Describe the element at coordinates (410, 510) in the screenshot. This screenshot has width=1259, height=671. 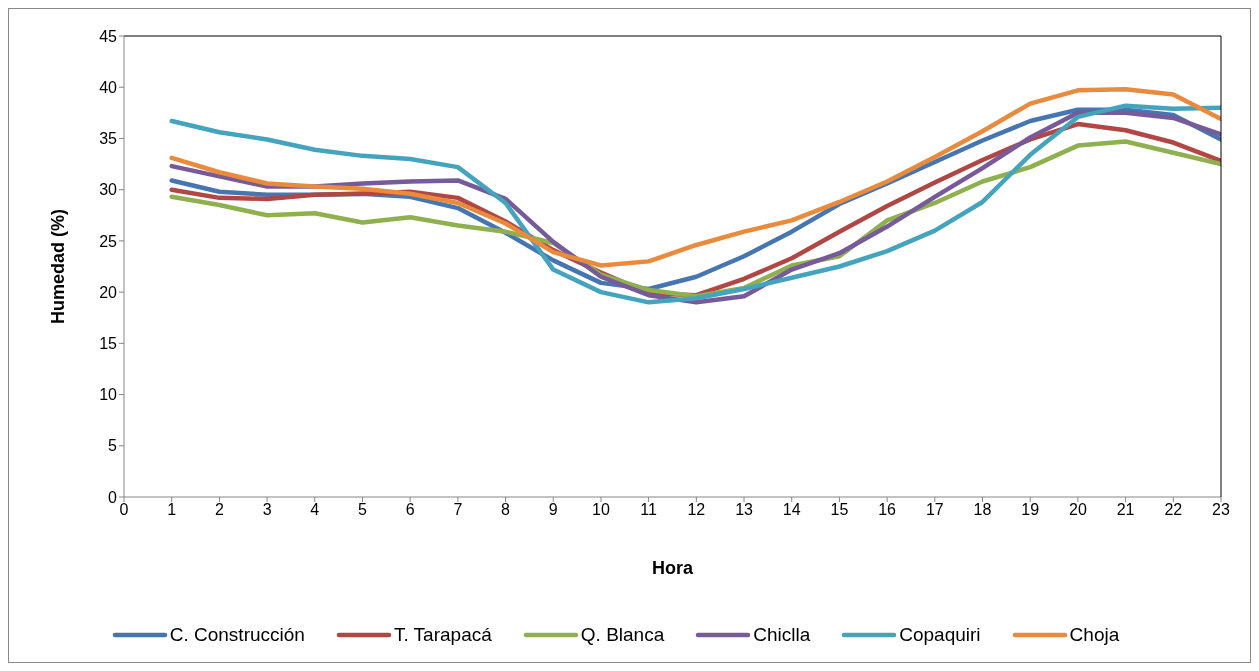
I see `x-tick-label: 6` at that location.